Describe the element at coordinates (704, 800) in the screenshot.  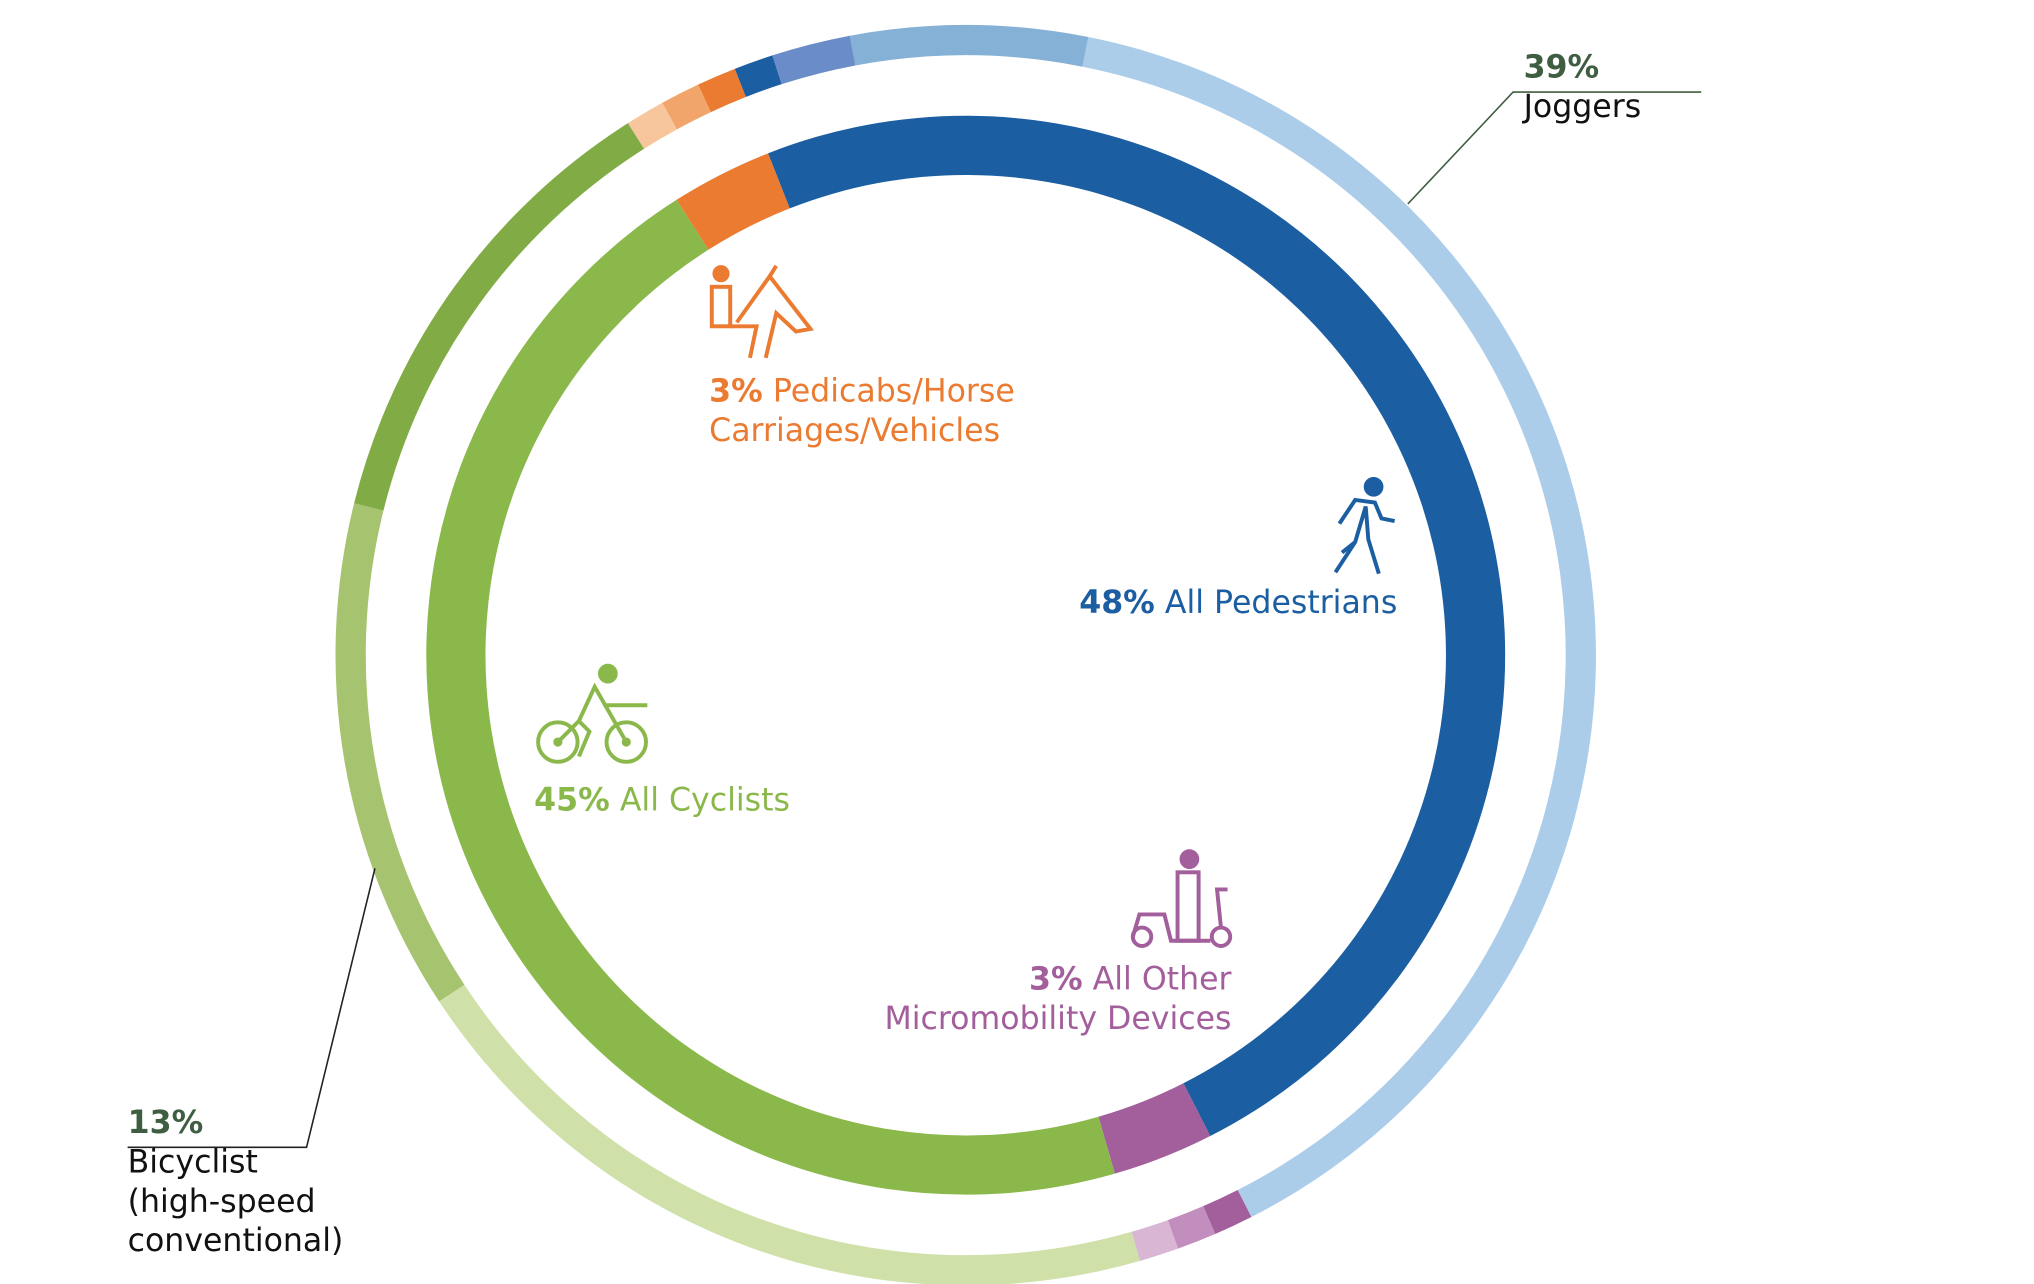
I see `category-label: All Cyclists` at that location.